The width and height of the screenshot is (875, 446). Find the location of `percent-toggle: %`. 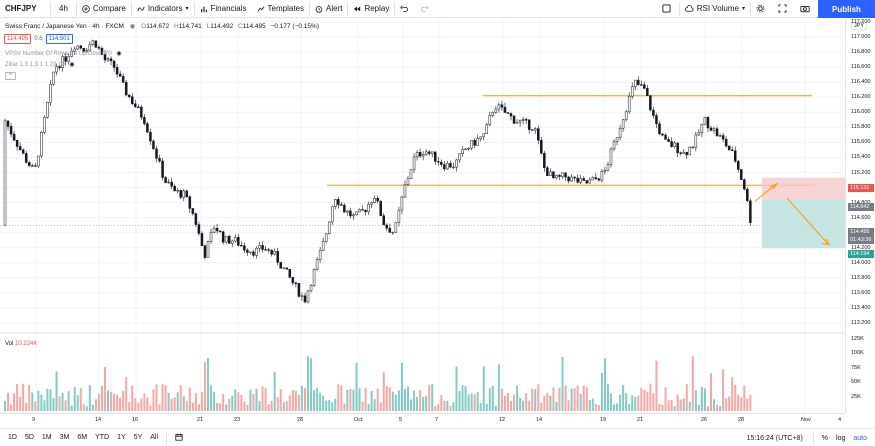

percent-toggle: % is located at coordinates (825, 438).